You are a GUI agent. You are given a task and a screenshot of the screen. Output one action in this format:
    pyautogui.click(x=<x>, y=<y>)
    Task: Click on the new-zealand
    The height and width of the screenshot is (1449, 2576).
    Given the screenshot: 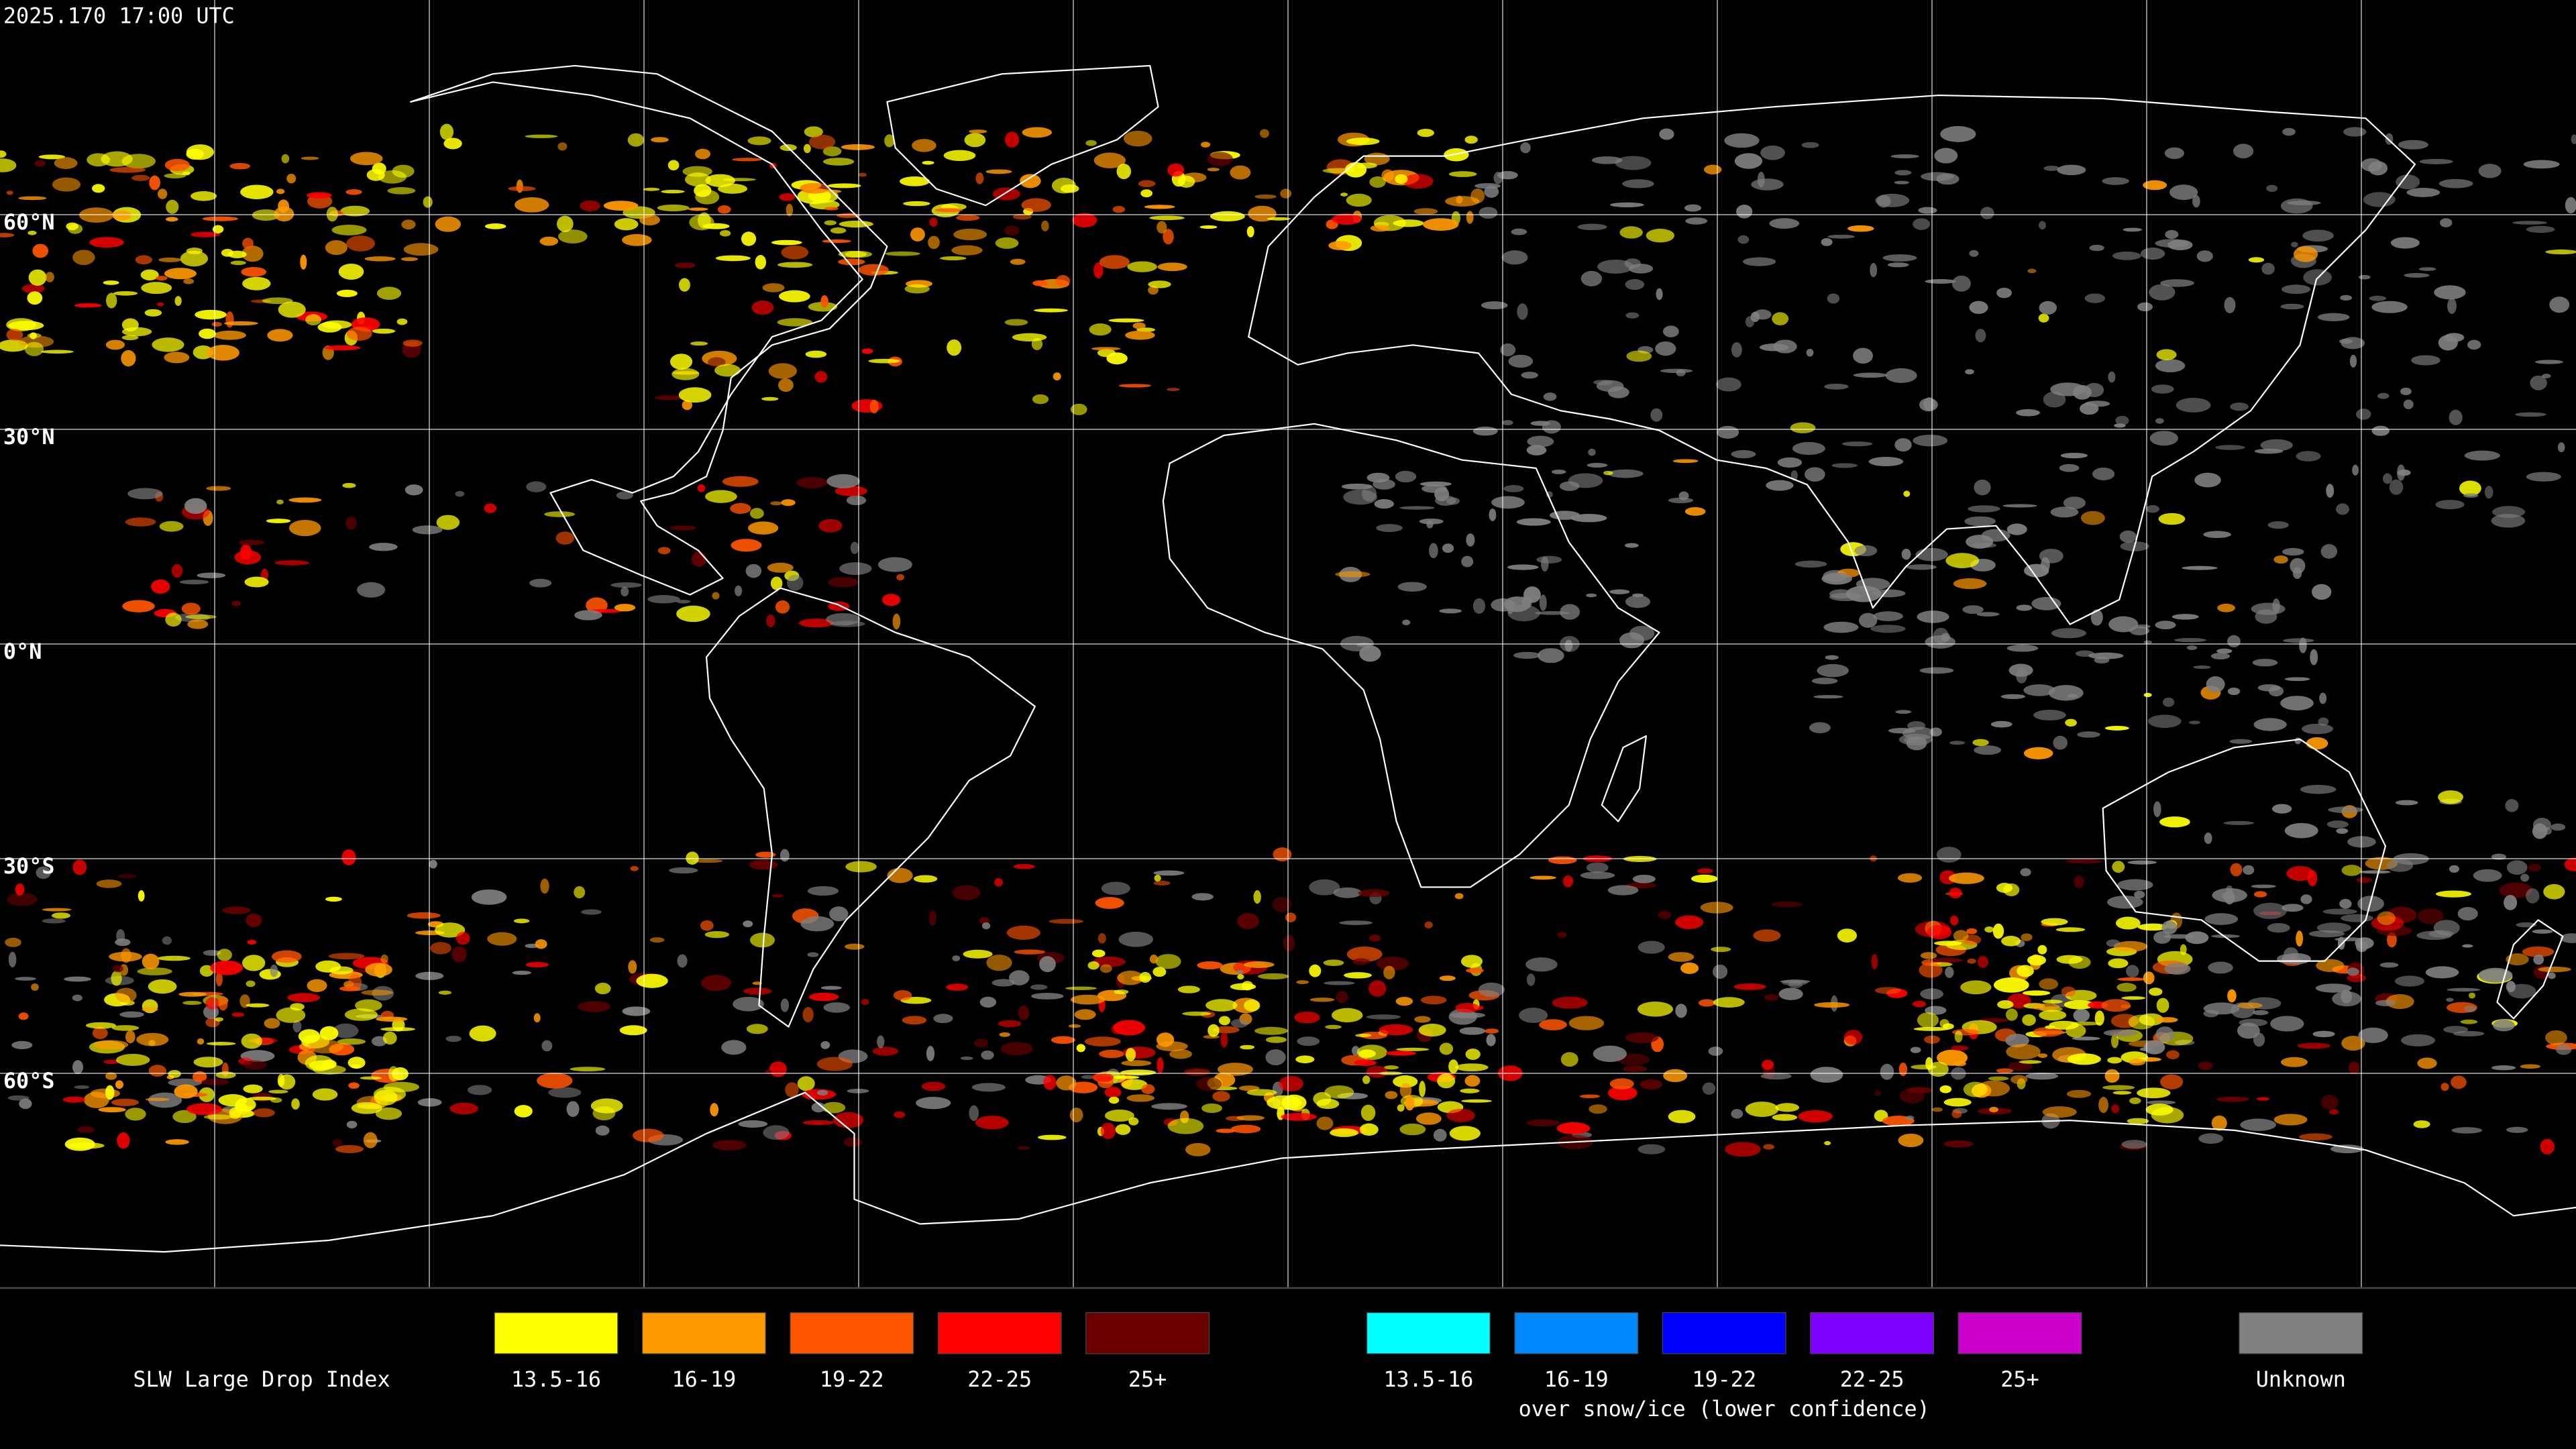 What is the action you would take?
    pyautogui.click(x=2530, y=969)
    